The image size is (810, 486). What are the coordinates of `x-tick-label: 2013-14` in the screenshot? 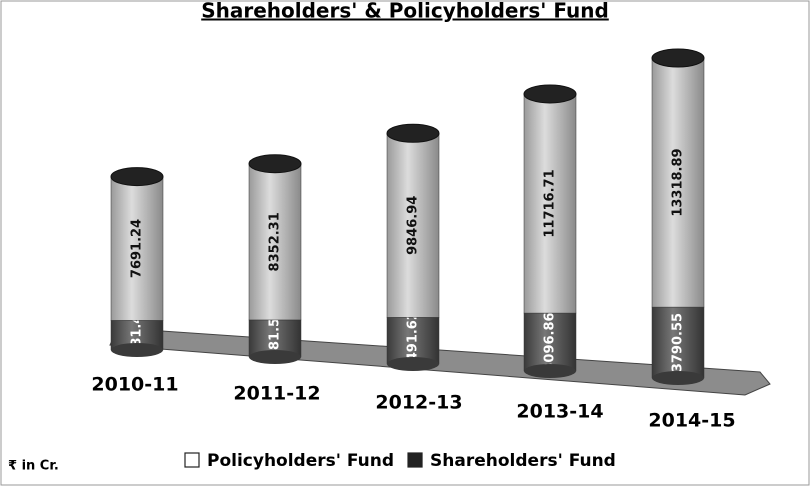 It's located at (559, 412).